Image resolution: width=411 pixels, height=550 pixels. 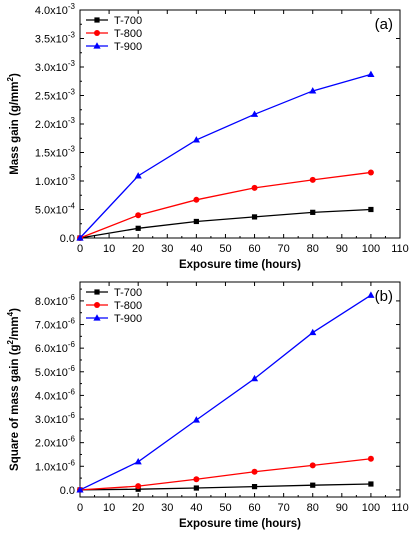 What do you see at coordinates (384, 24) in the screenshot?
I see `panel-label: (a)` at bounding box center [384, 24].